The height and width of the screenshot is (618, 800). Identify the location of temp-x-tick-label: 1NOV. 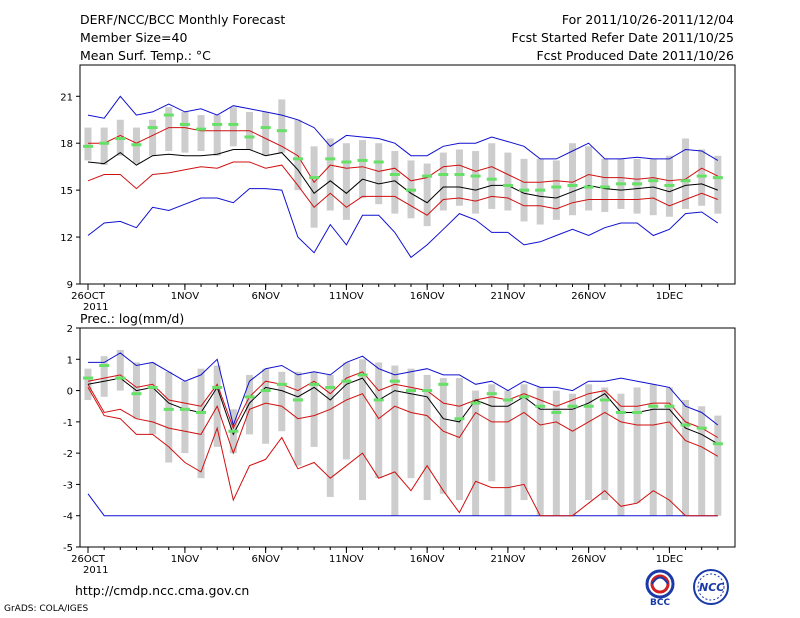
(185, 296).